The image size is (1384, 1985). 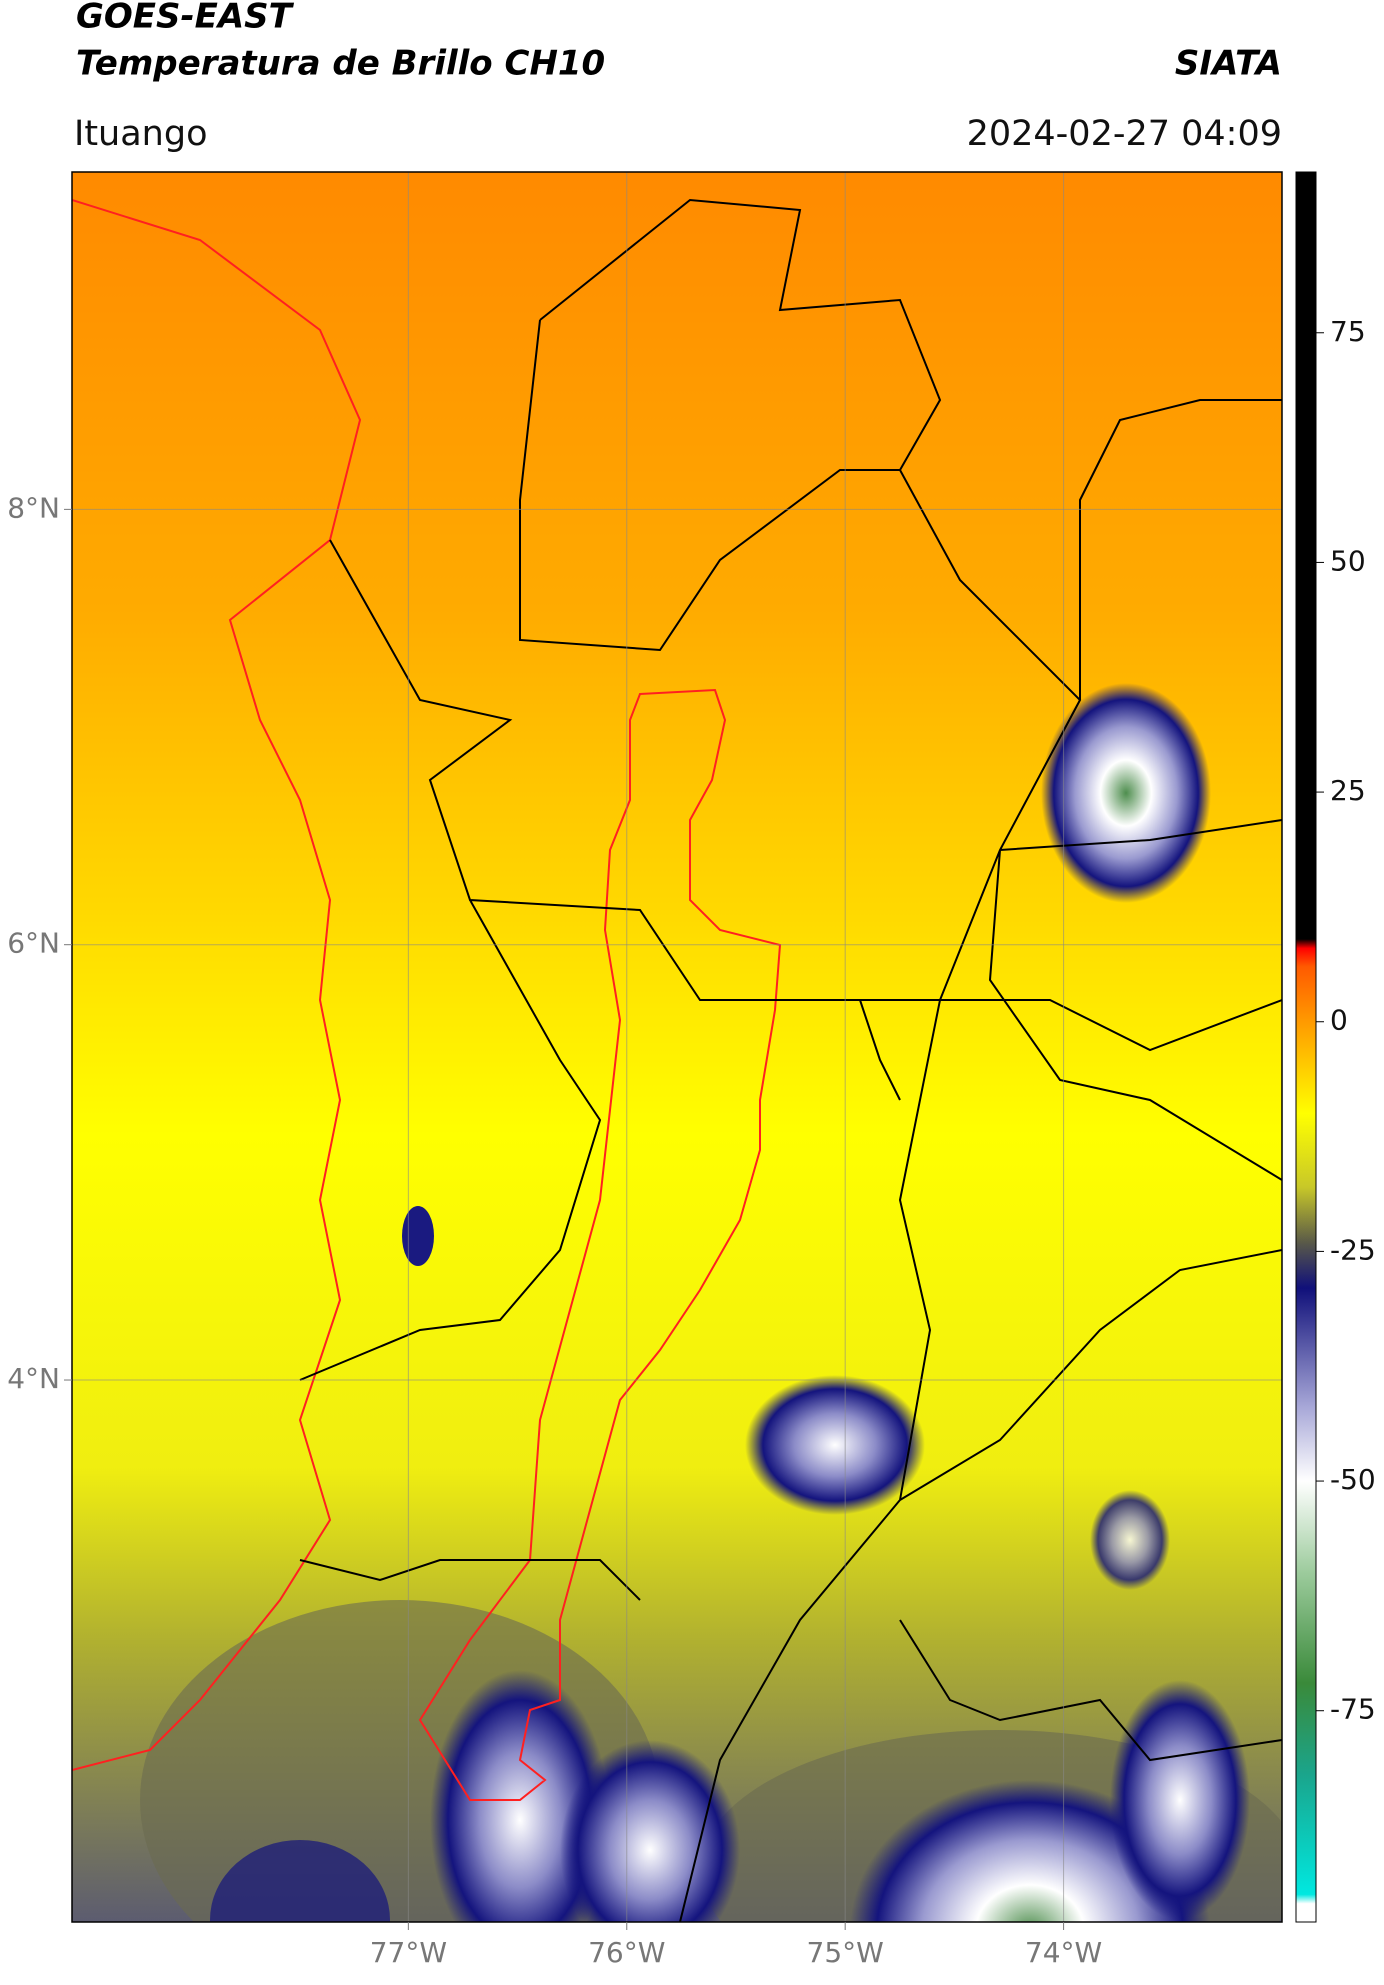 I want to click on colorbar-tick-label: -50, so click(x=1353, y=1479).